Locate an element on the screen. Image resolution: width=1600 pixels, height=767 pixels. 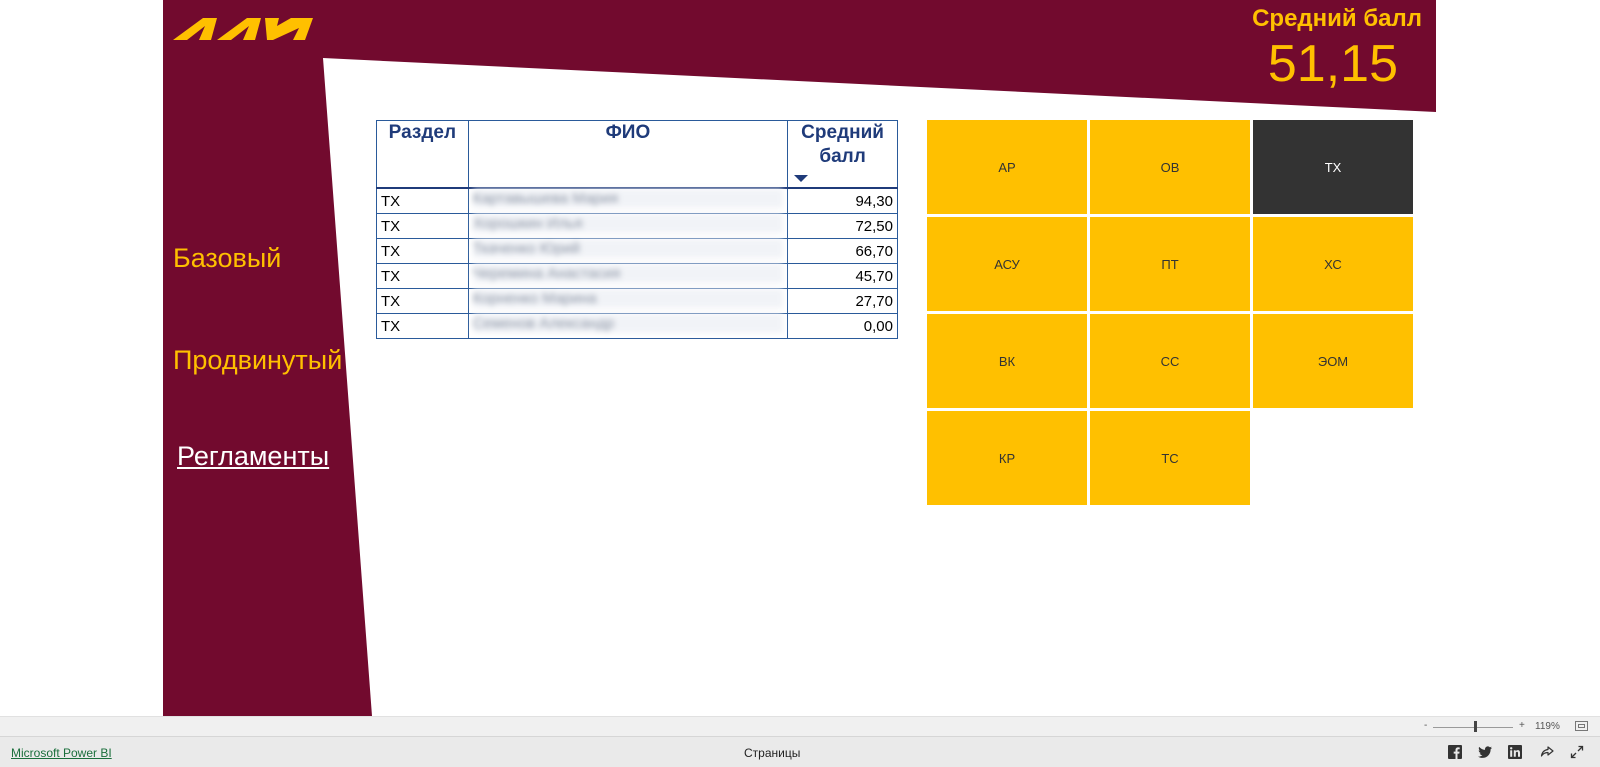
column-header-score-label: Средний балл is located at coordinates (842, 144).